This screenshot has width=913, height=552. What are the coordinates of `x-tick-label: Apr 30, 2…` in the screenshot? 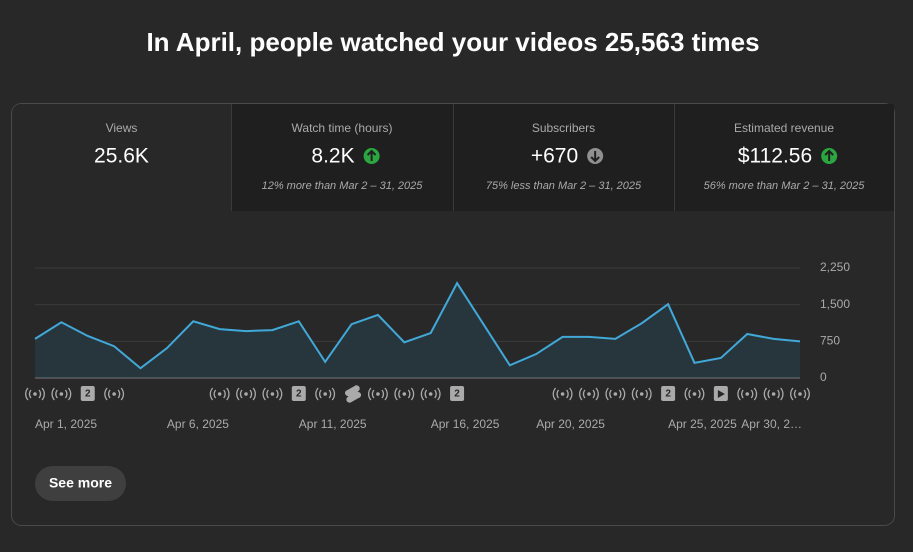 It's located at (771, 424).